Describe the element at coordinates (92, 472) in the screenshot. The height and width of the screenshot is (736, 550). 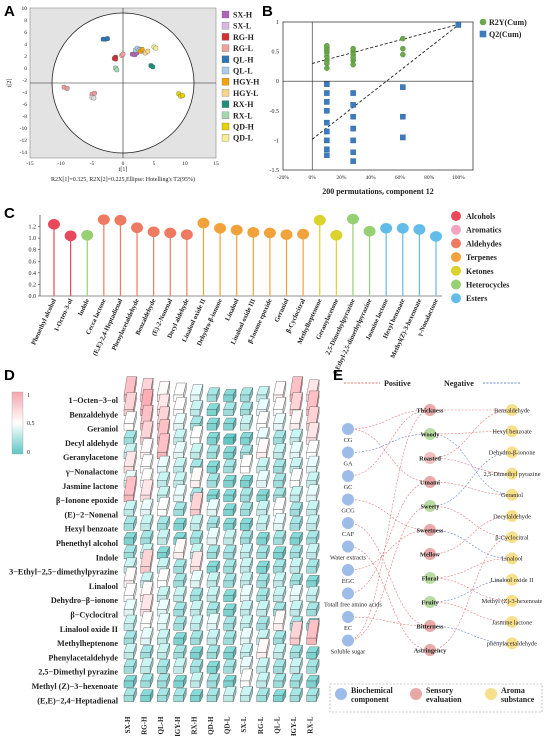
I see `heatmap-row-label: γ−Nonalactone` at that location.